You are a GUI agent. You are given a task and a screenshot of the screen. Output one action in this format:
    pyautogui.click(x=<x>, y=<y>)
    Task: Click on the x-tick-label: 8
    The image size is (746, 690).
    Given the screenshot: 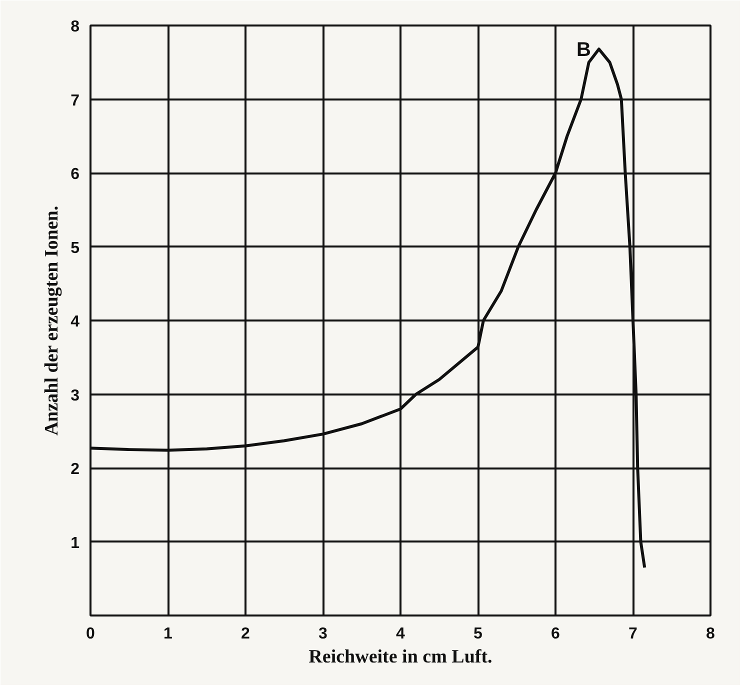 What is the action you would take?
    pyautogui.click(x=711, y=634)
    